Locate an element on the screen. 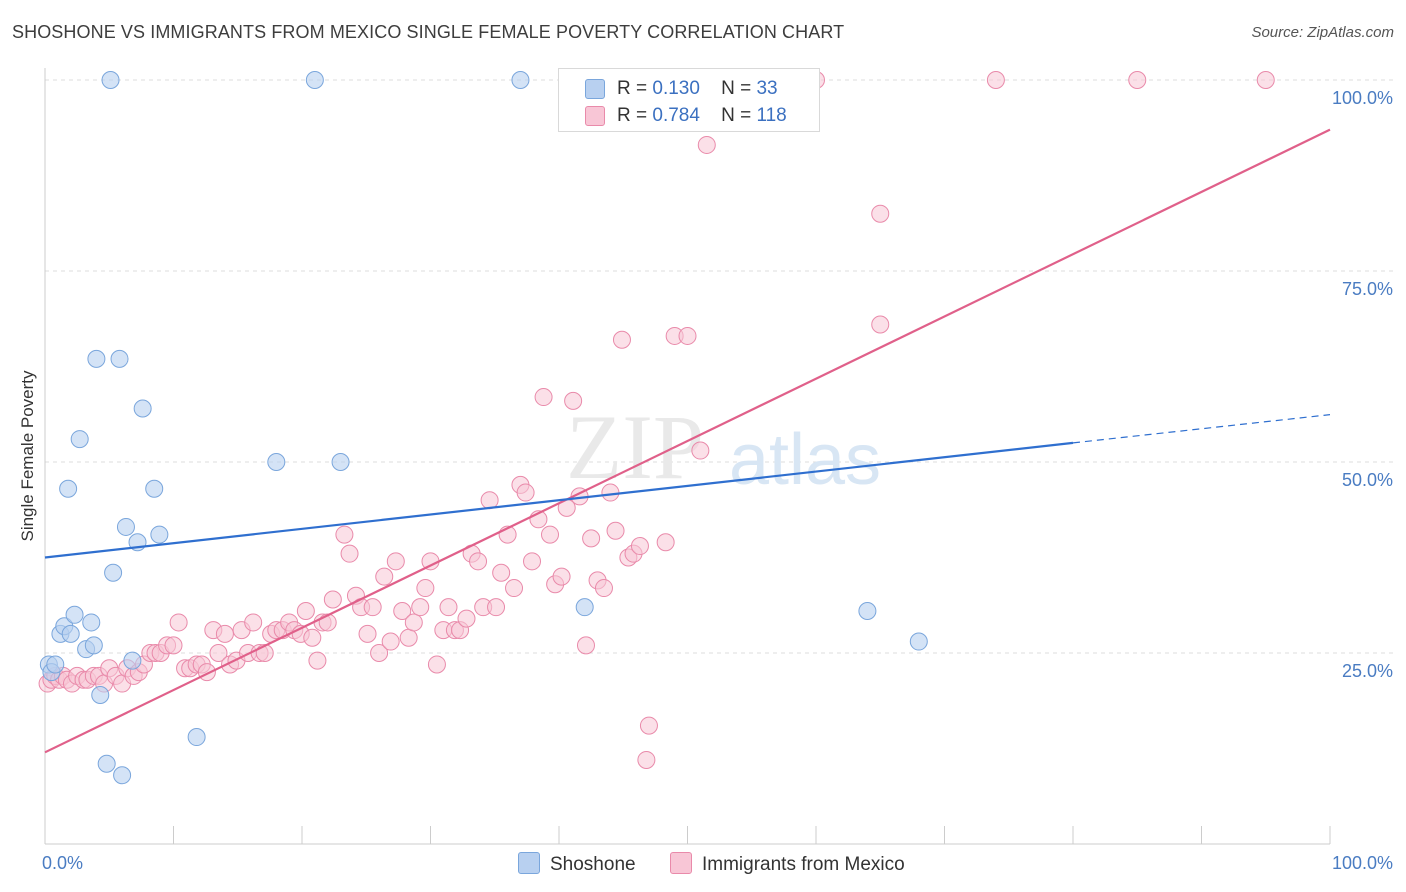 The image size is (1406, 892). y-tick-label: 25.0% is located at coordinates (1367, 671).